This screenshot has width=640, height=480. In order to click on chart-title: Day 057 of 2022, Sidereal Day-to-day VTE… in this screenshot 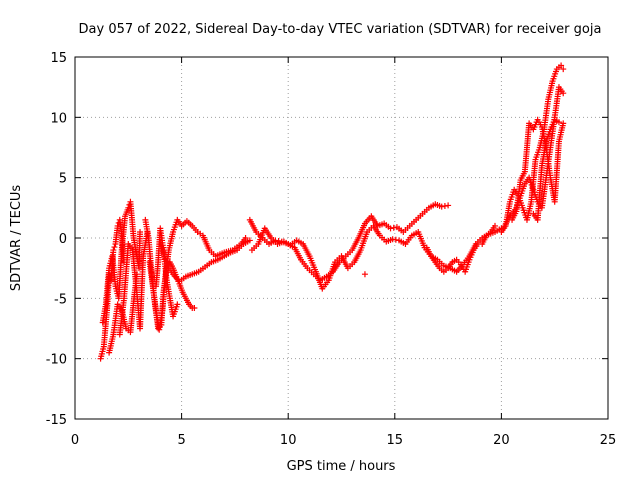, I will do `click(340, 29)`.